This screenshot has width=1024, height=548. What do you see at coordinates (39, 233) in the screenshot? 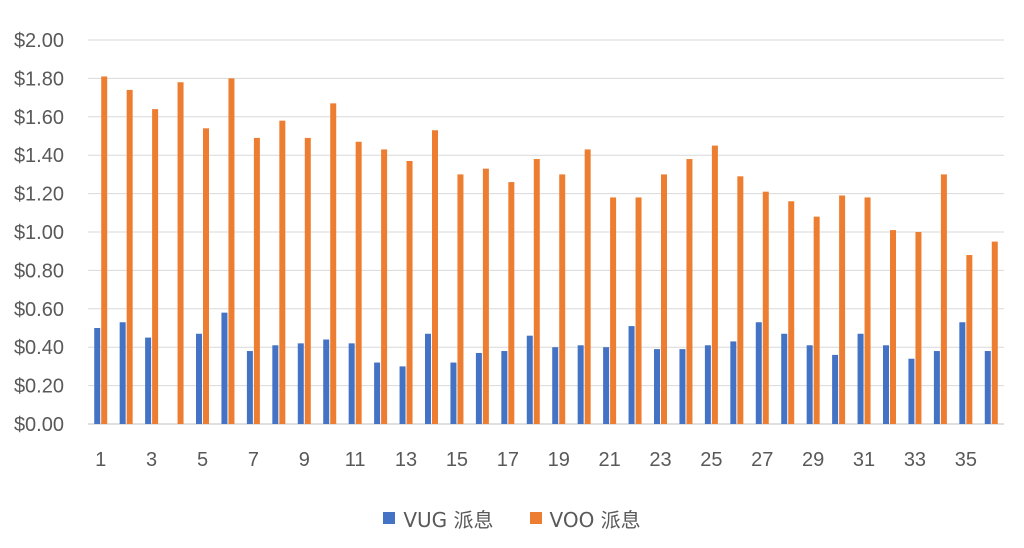
I see `y-tick-label: $1.00` at bounding box center [39, 233].